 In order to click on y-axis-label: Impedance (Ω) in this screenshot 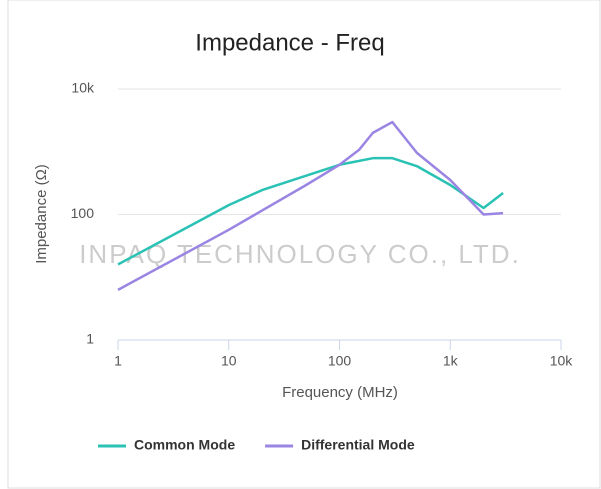, I will do `click(41, 214)`.